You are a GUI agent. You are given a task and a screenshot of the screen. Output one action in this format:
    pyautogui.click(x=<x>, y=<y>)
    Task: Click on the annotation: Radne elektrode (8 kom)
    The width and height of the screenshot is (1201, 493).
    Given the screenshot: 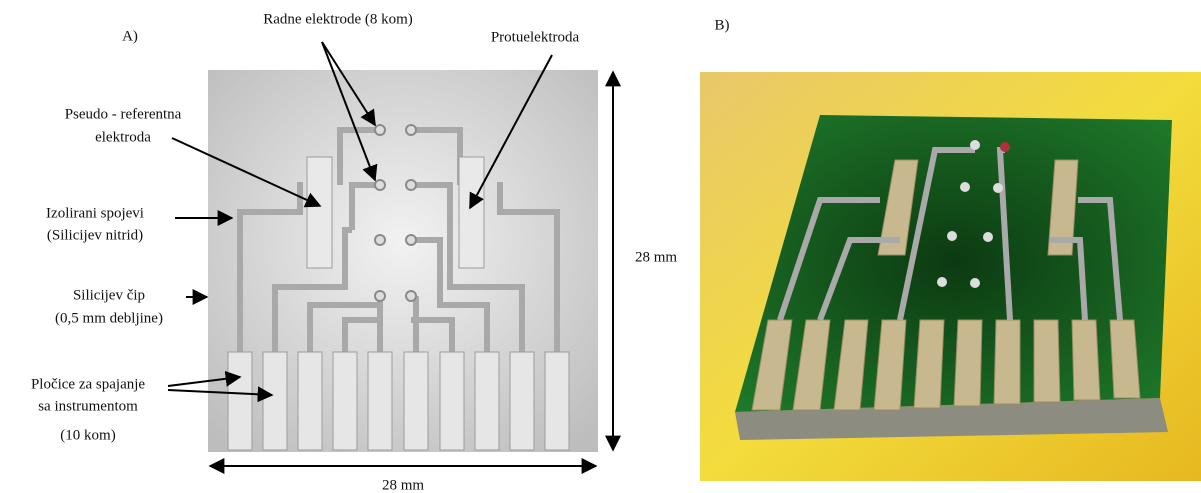 What is the action you would take?
    pyautogui.click(x=338, y=19)
    